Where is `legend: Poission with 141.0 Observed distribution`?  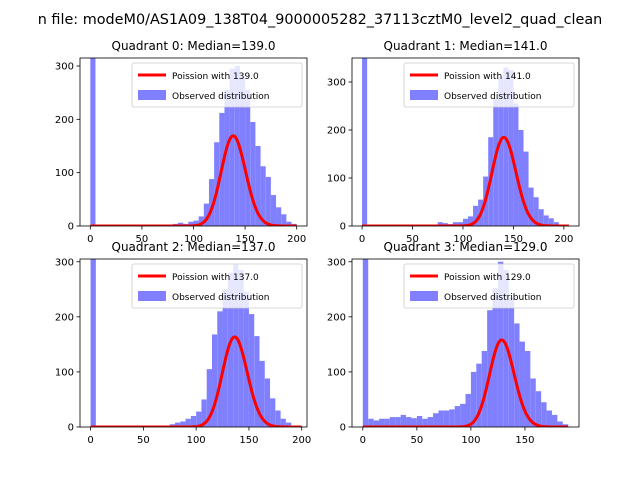
legend: Poission with 141.0 Observed distribution is located at coordinates (489, 85).